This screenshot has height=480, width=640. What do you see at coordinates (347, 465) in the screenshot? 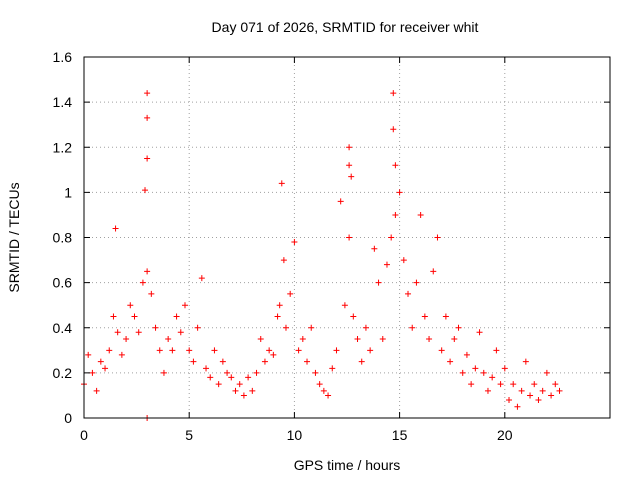
I see `x-axis-label: GPS time / hours` at bounding box center [347, 465].